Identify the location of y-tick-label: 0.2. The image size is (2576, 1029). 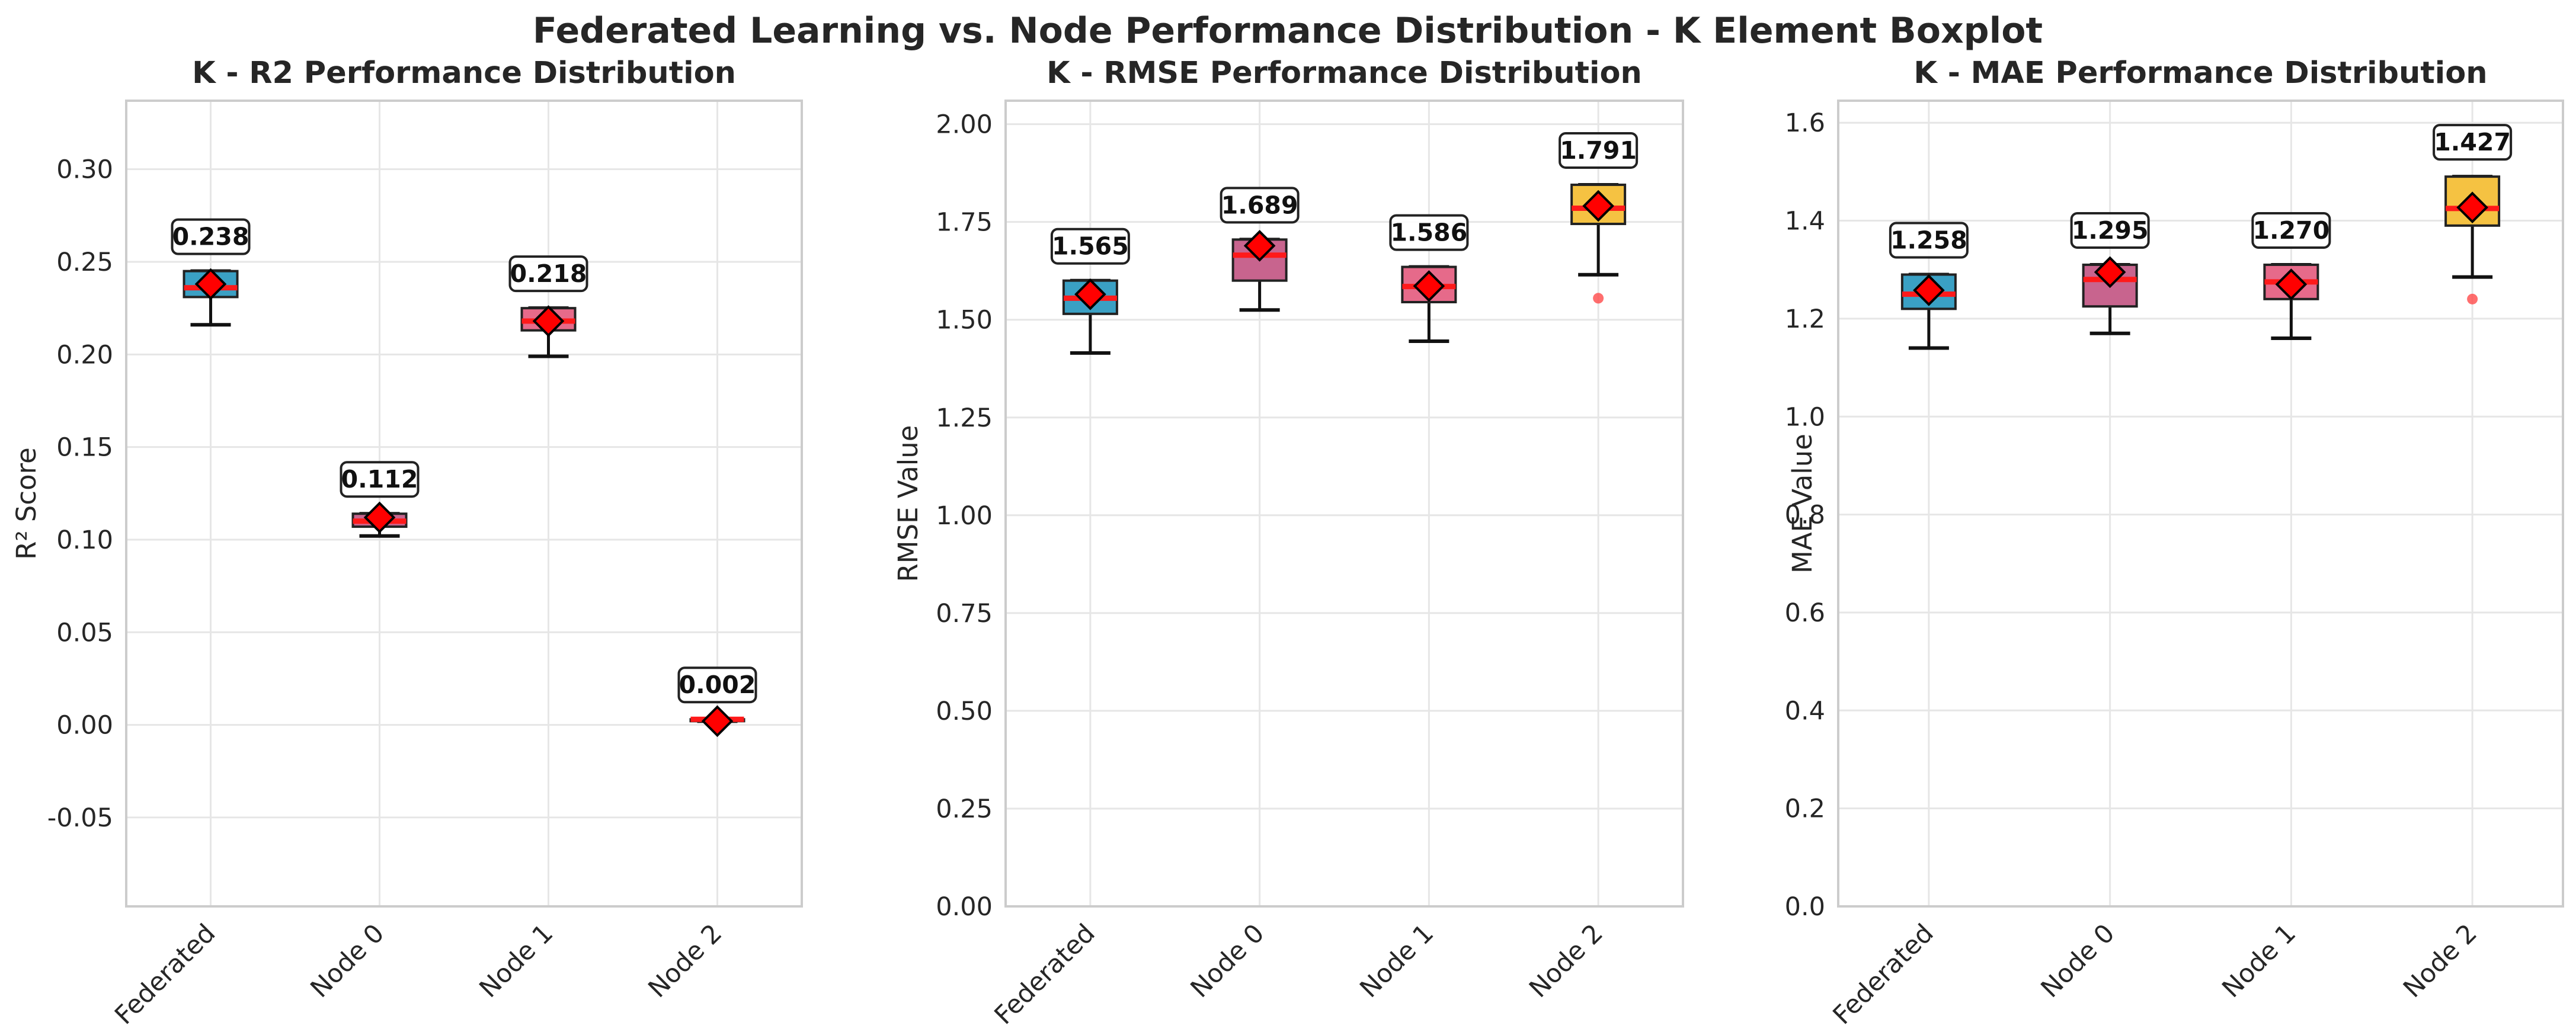
(1805, 809).